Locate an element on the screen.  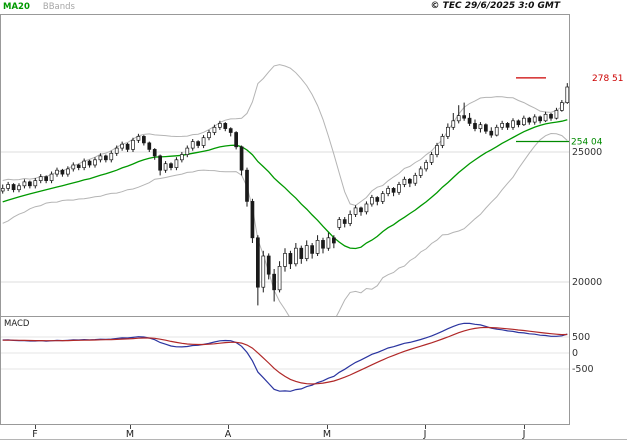
svg-text: 254 04 is located at coordinates (587, 142).